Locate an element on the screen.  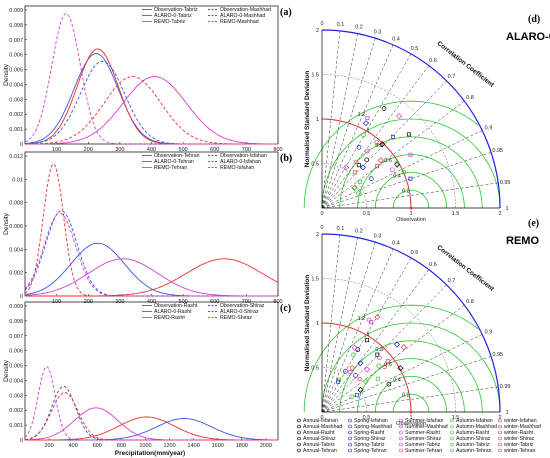
legend-label: ALARO-0-Mashhad is located at coordinates (242, 16).